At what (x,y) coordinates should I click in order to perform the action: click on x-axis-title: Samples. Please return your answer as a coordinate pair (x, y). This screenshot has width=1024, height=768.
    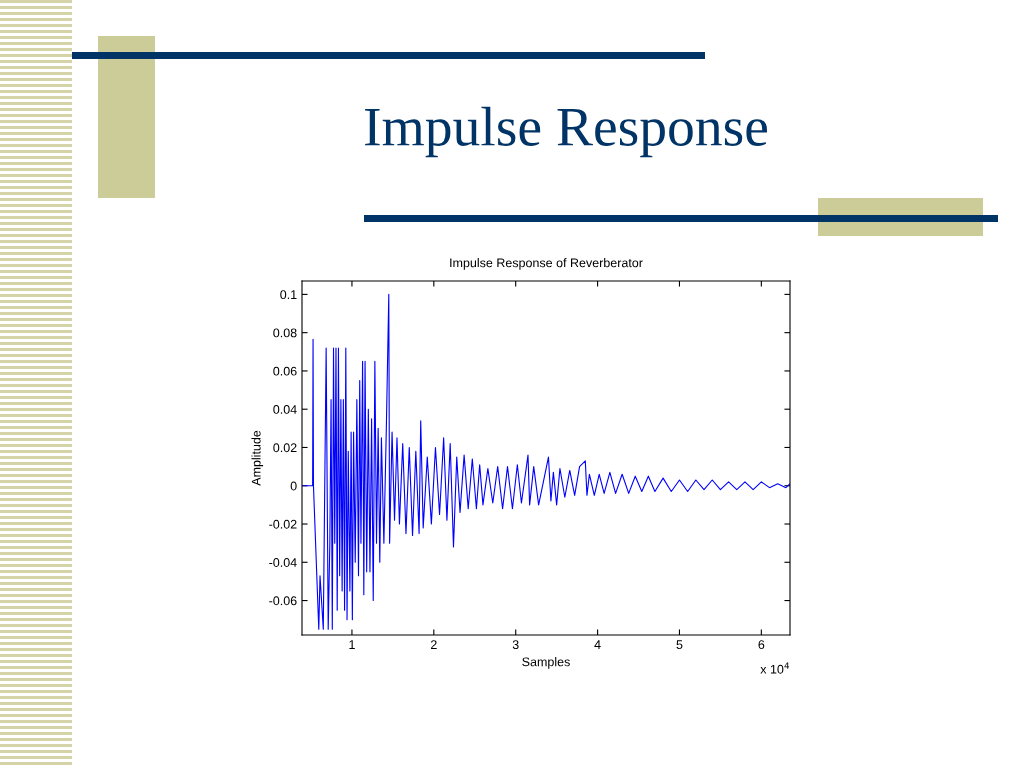
    Looking at the image, I should click on (546, 663).